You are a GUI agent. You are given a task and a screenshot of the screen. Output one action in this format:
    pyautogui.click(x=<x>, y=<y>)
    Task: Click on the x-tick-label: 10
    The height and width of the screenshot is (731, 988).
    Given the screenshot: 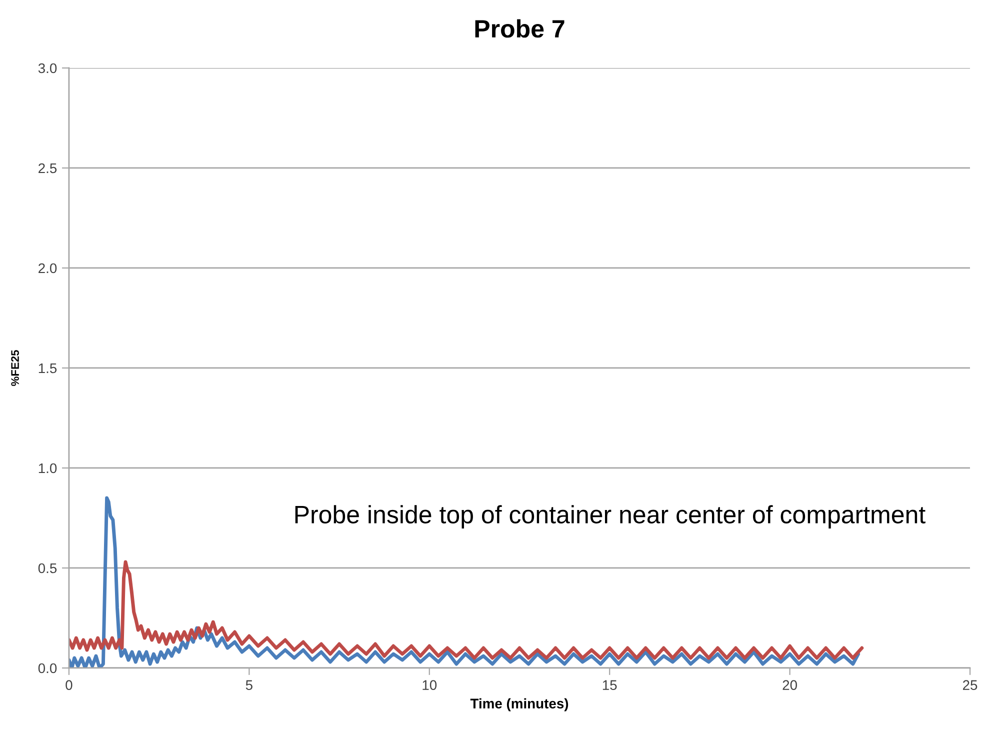 What is the action you would take?
    pyautogui.click(x=429, y=685)
    